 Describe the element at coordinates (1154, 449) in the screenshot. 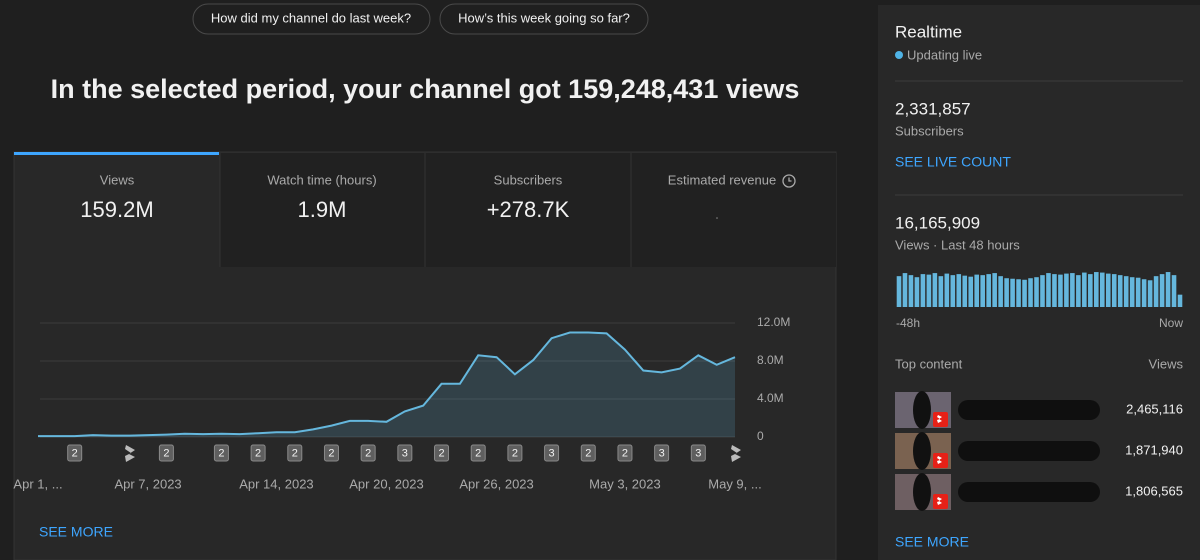

I see `top-content-views: 1,871,940` at that location.